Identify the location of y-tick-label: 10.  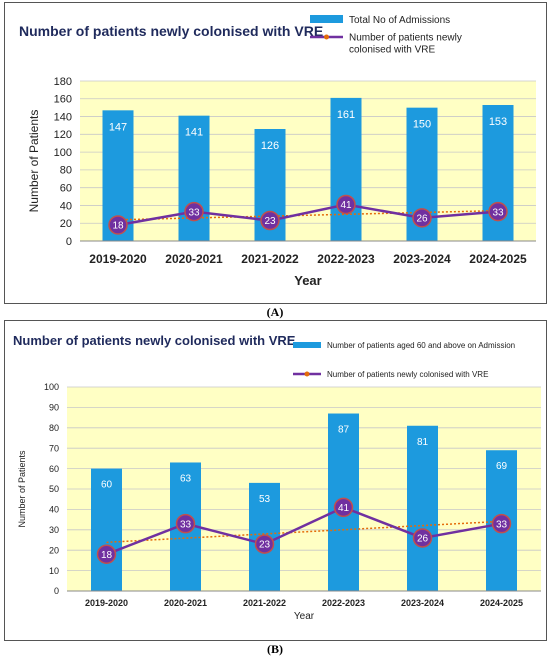
(54, 571).